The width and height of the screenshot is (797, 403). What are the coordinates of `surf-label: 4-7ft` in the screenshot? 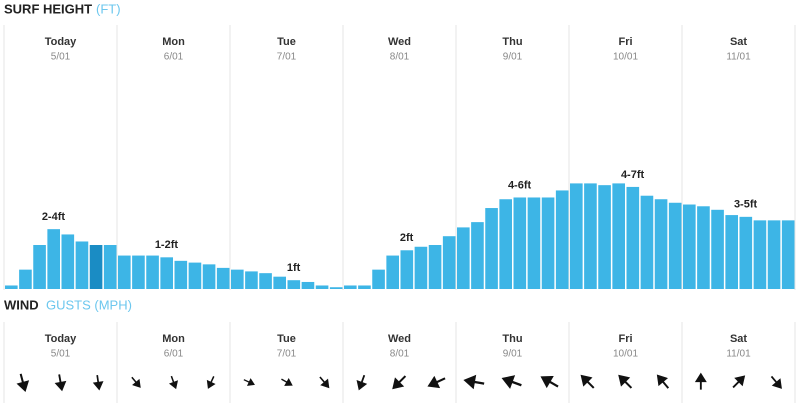 It's located at (633, 175).